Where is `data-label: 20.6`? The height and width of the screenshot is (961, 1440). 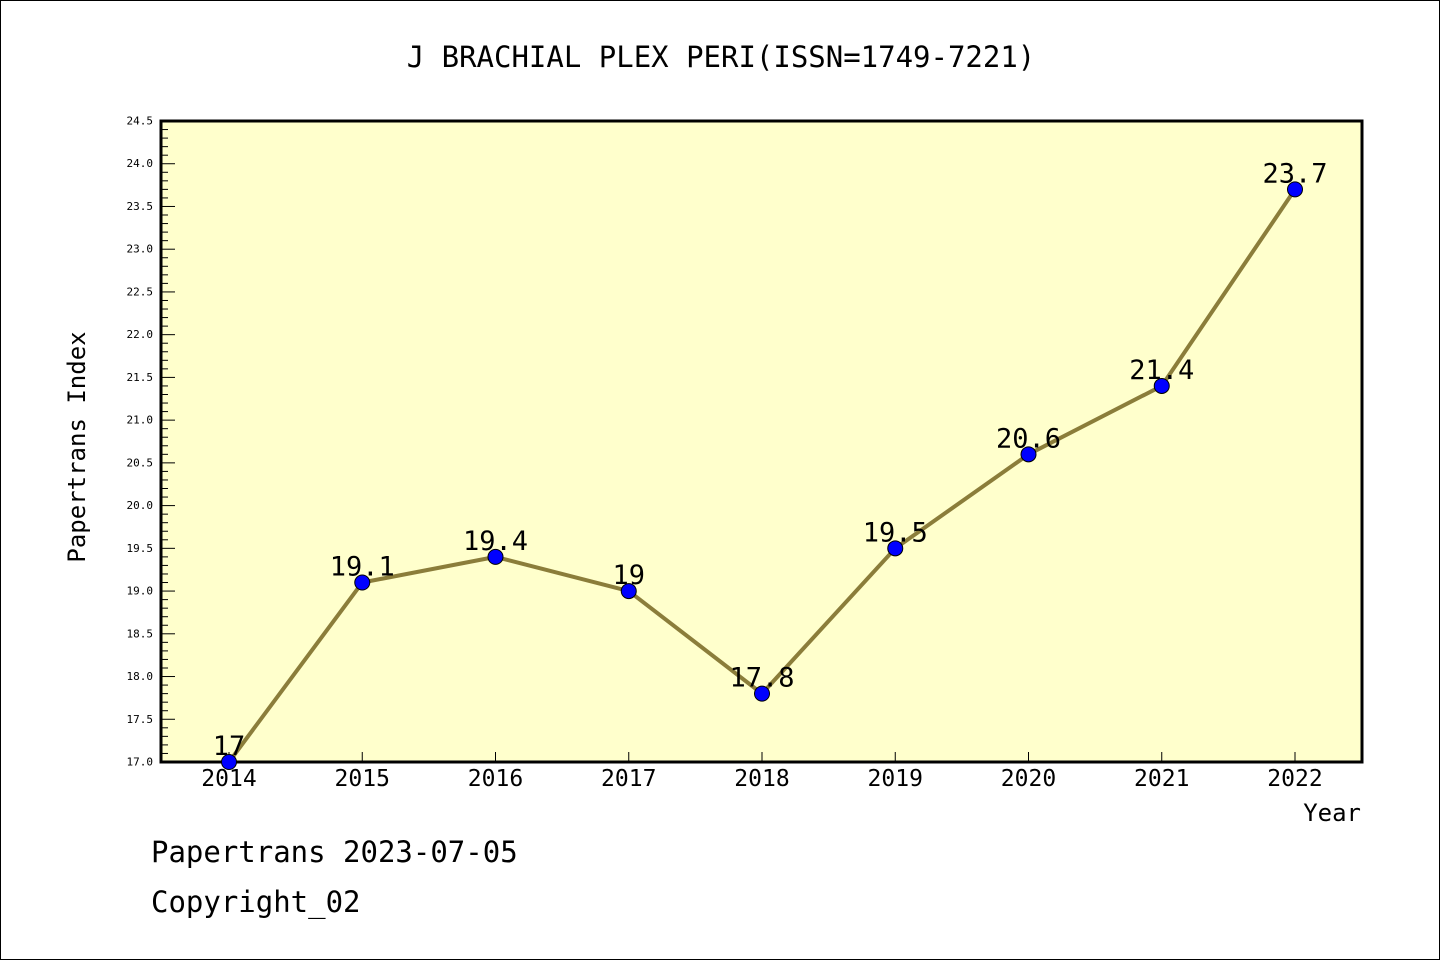
data-label: 20.6 is located at coordinates (1028, 438).